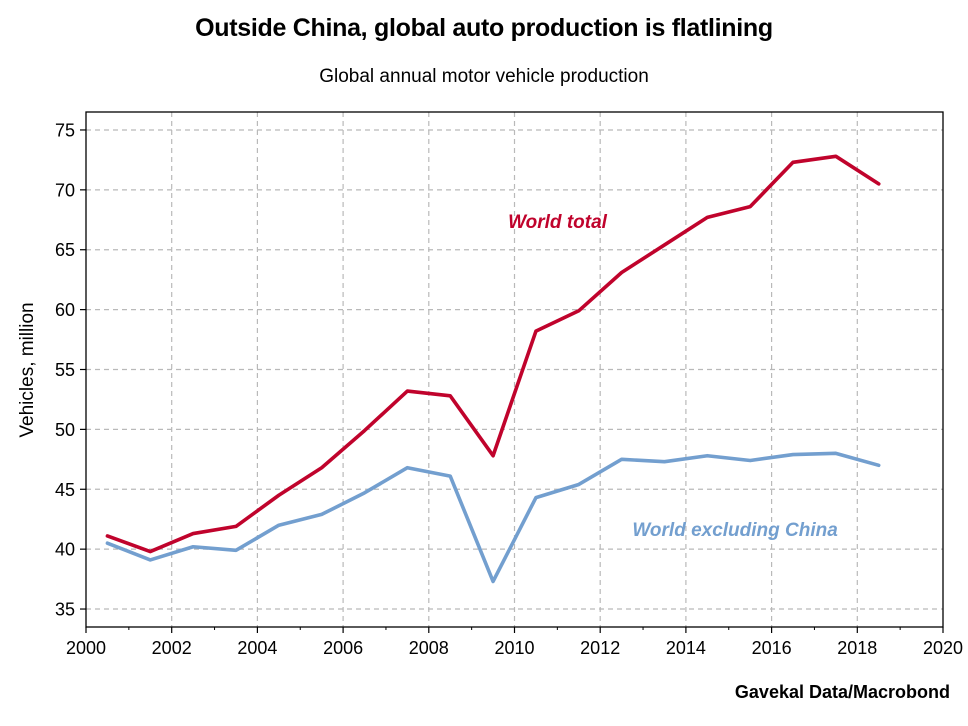 This screenshot has width=968, height=726. Describe the element at coordinates (558, 222) in the screenshot. I see `annotation-world-total: World total` at that location.